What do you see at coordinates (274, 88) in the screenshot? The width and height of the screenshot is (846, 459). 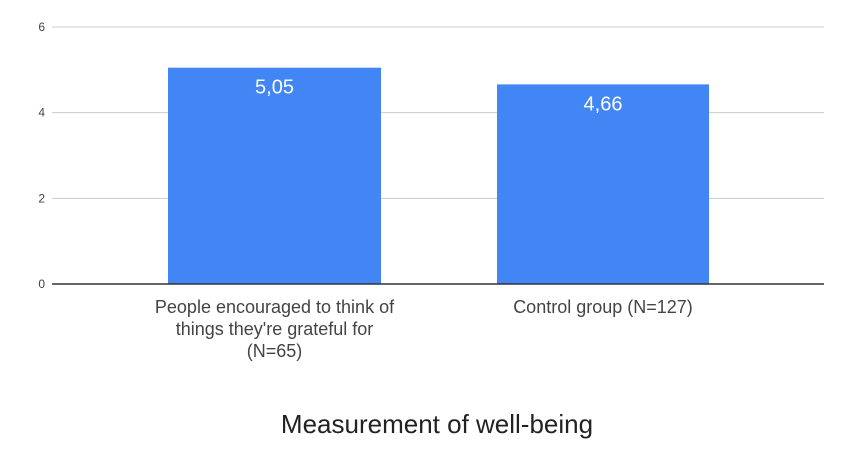 I see `data-label: 5,05` at bounding box center [274, 88].